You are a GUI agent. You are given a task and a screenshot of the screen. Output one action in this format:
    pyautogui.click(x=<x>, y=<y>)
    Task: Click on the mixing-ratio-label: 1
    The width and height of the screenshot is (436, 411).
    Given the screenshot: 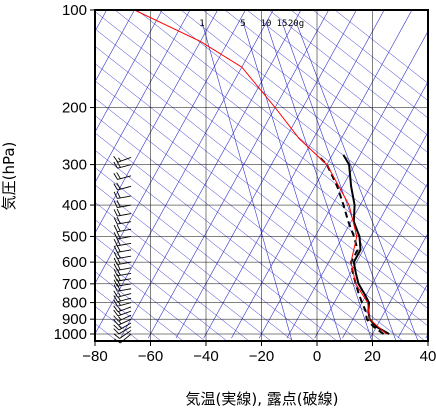 What is the action you would take?
    pyautogui.click(x=201, y=24)
    